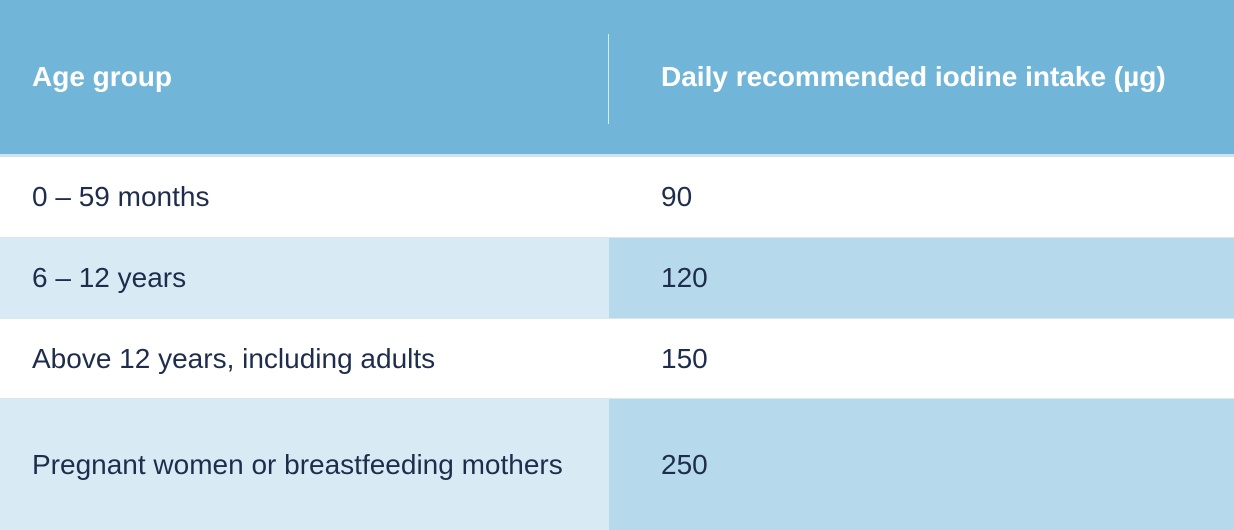  Describe the element at coordinates (921, 464) in the screenshot. I see `intake-cell: 250` at that location.